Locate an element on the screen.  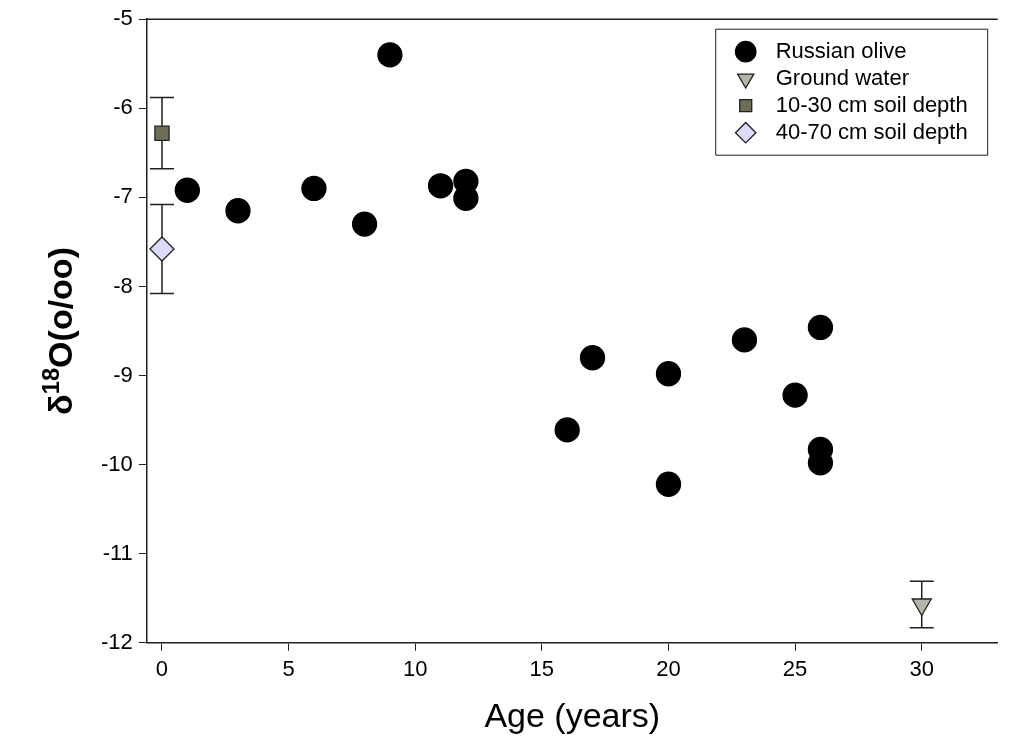
legend-label: 10-30 cm soil depth is located at coordinates (871, 104).